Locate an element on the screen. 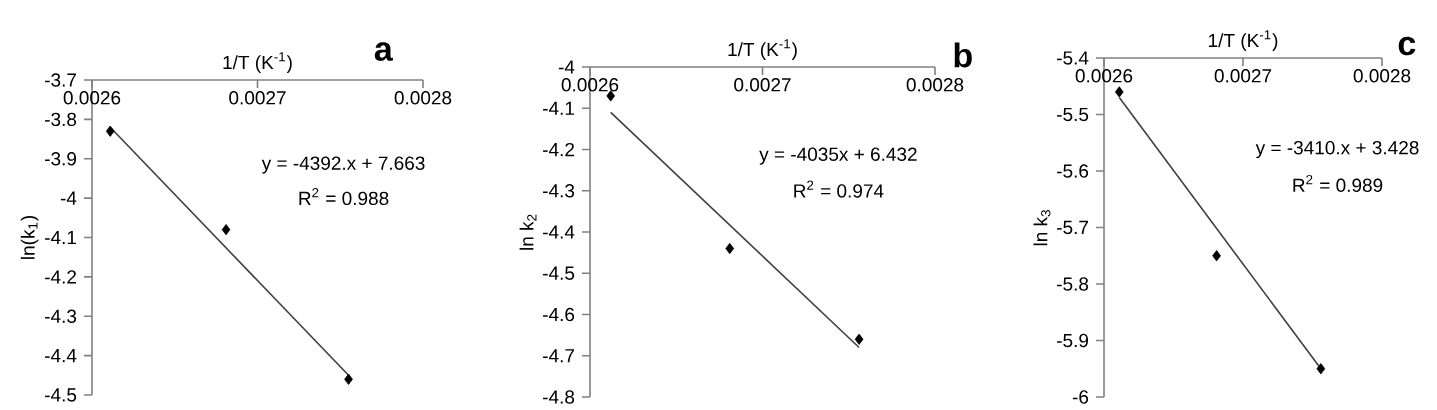  y-tick-label: -3.9 is located at coordinates (61, 158).